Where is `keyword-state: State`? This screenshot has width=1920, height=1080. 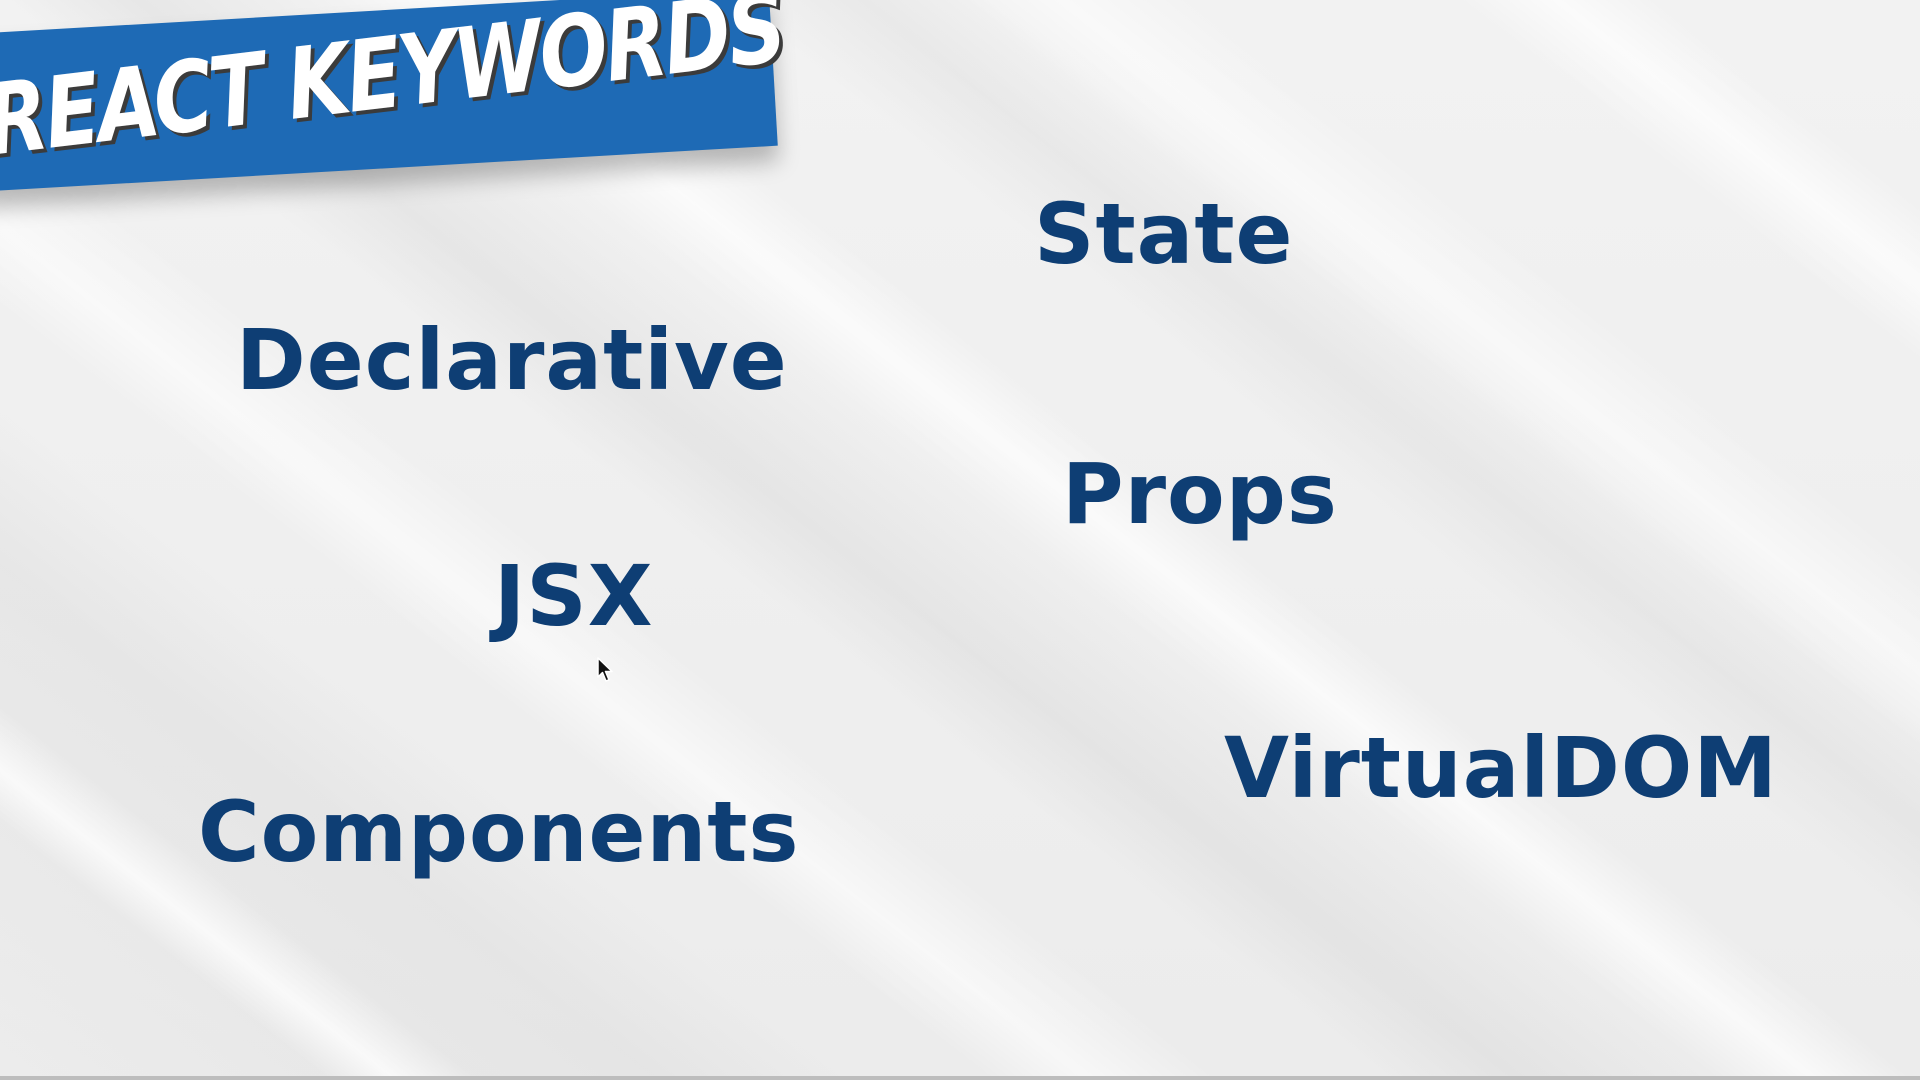 keyword-state: State is located at coordinates (1164, 234).